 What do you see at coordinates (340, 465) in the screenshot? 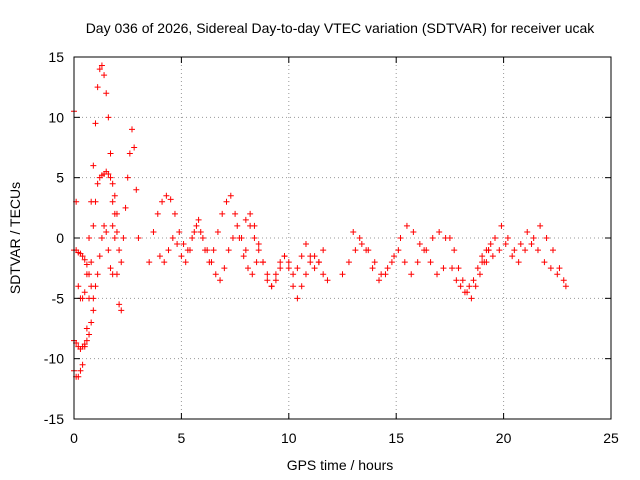
I see `x-axis-title: GPS time / hours` at bounding box center [340, 465].